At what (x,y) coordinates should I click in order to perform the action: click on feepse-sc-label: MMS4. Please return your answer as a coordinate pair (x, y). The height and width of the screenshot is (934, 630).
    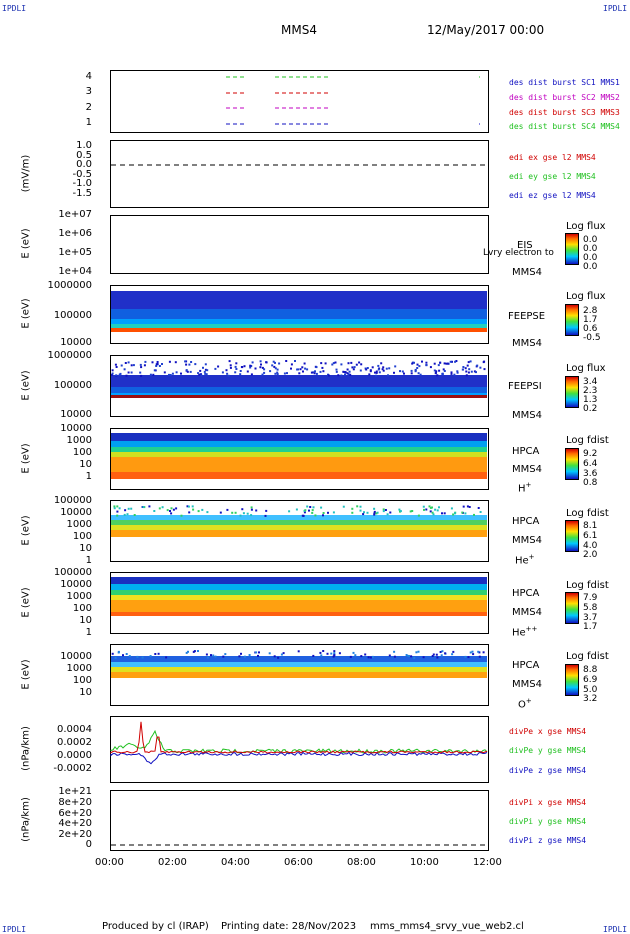
    Looking at the image, I should click on (527, 343).